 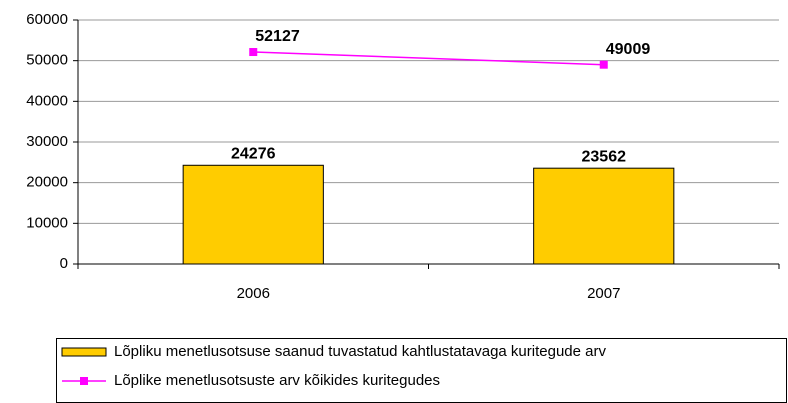 I want to click on y-tick-label: 20000, so click(x=47, y=182).